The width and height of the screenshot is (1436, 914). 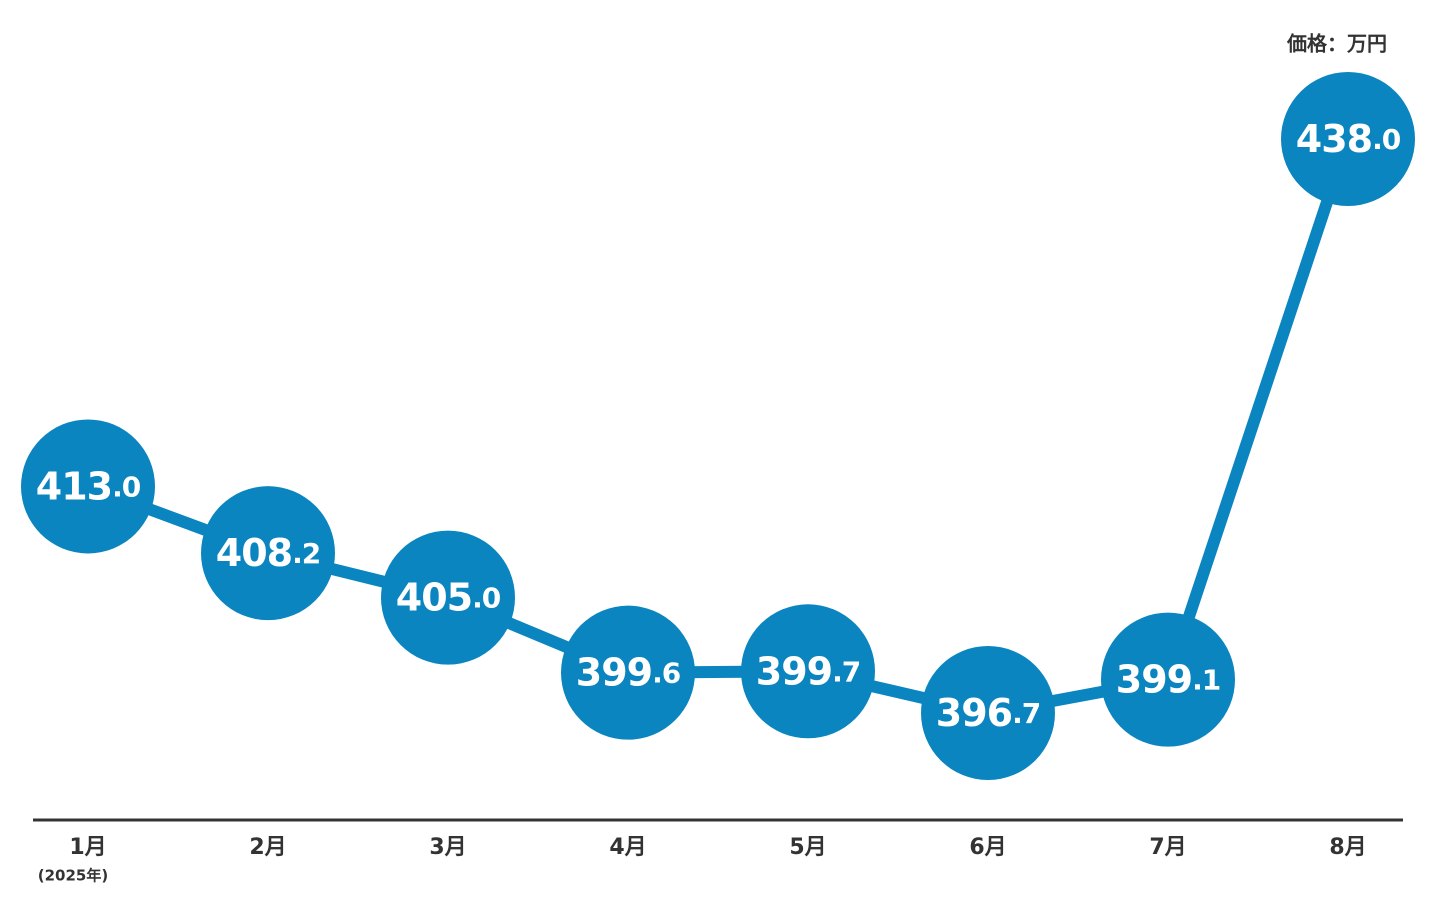 I want to click on x-tick-label: 2月, so click(x=267, y=847).